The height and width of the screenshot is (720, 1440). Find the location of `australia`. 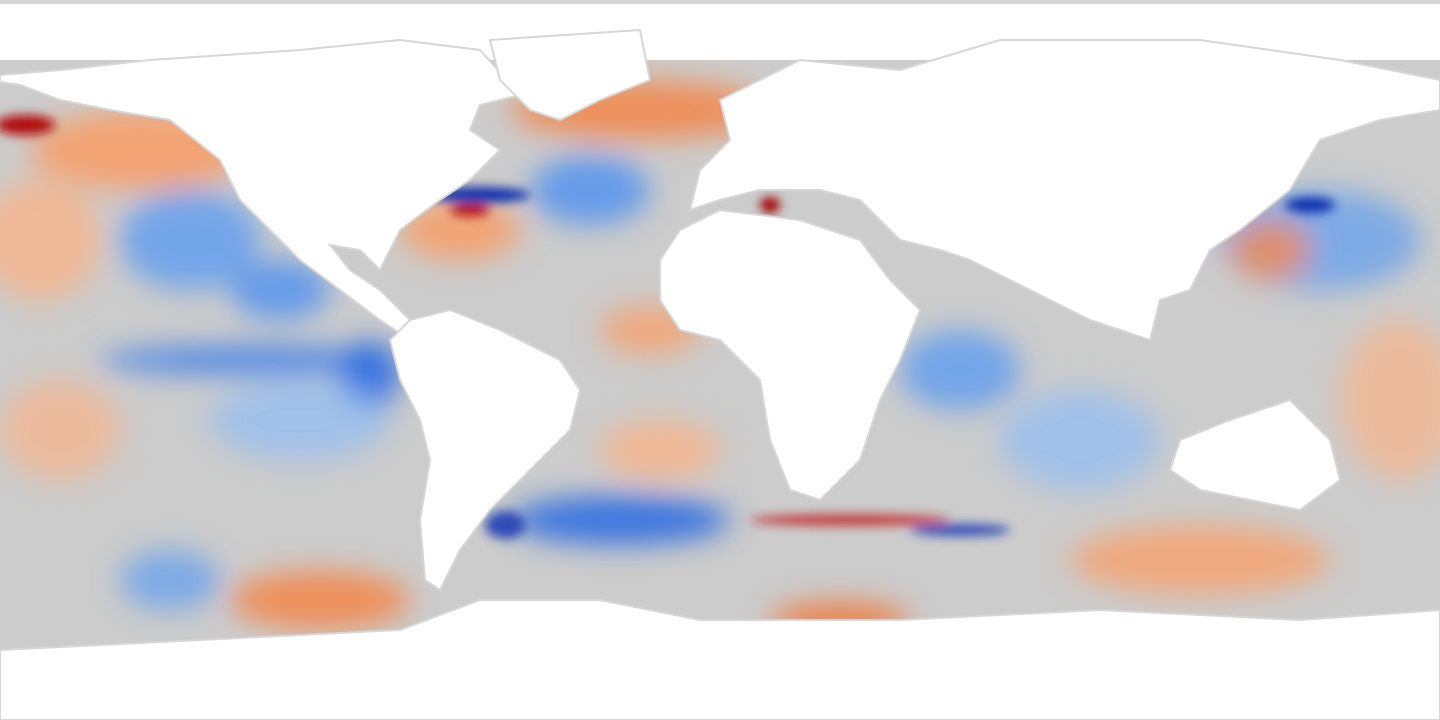

australia is located at coordinates (1255, 455).